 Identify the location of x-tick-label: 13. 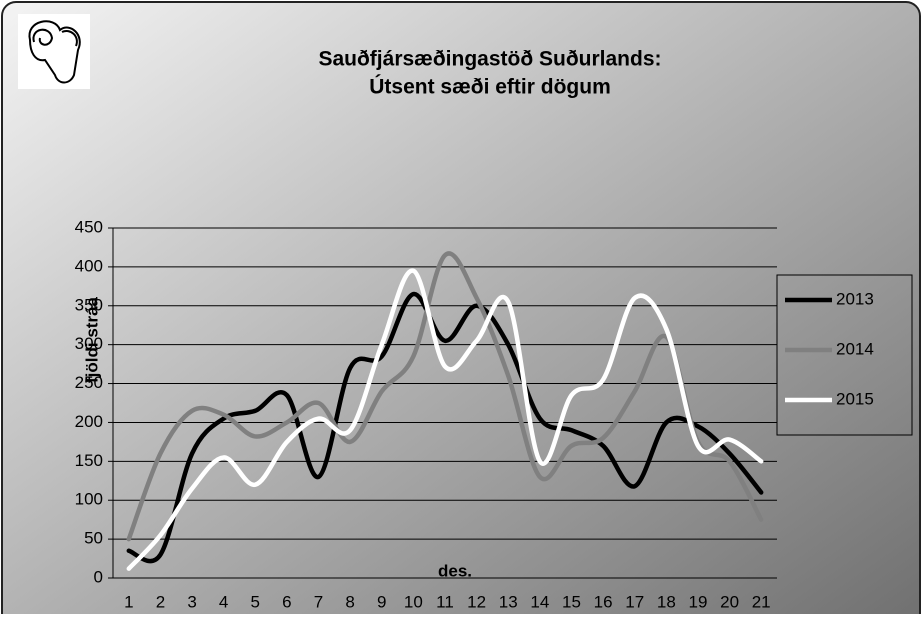
(508, 601).